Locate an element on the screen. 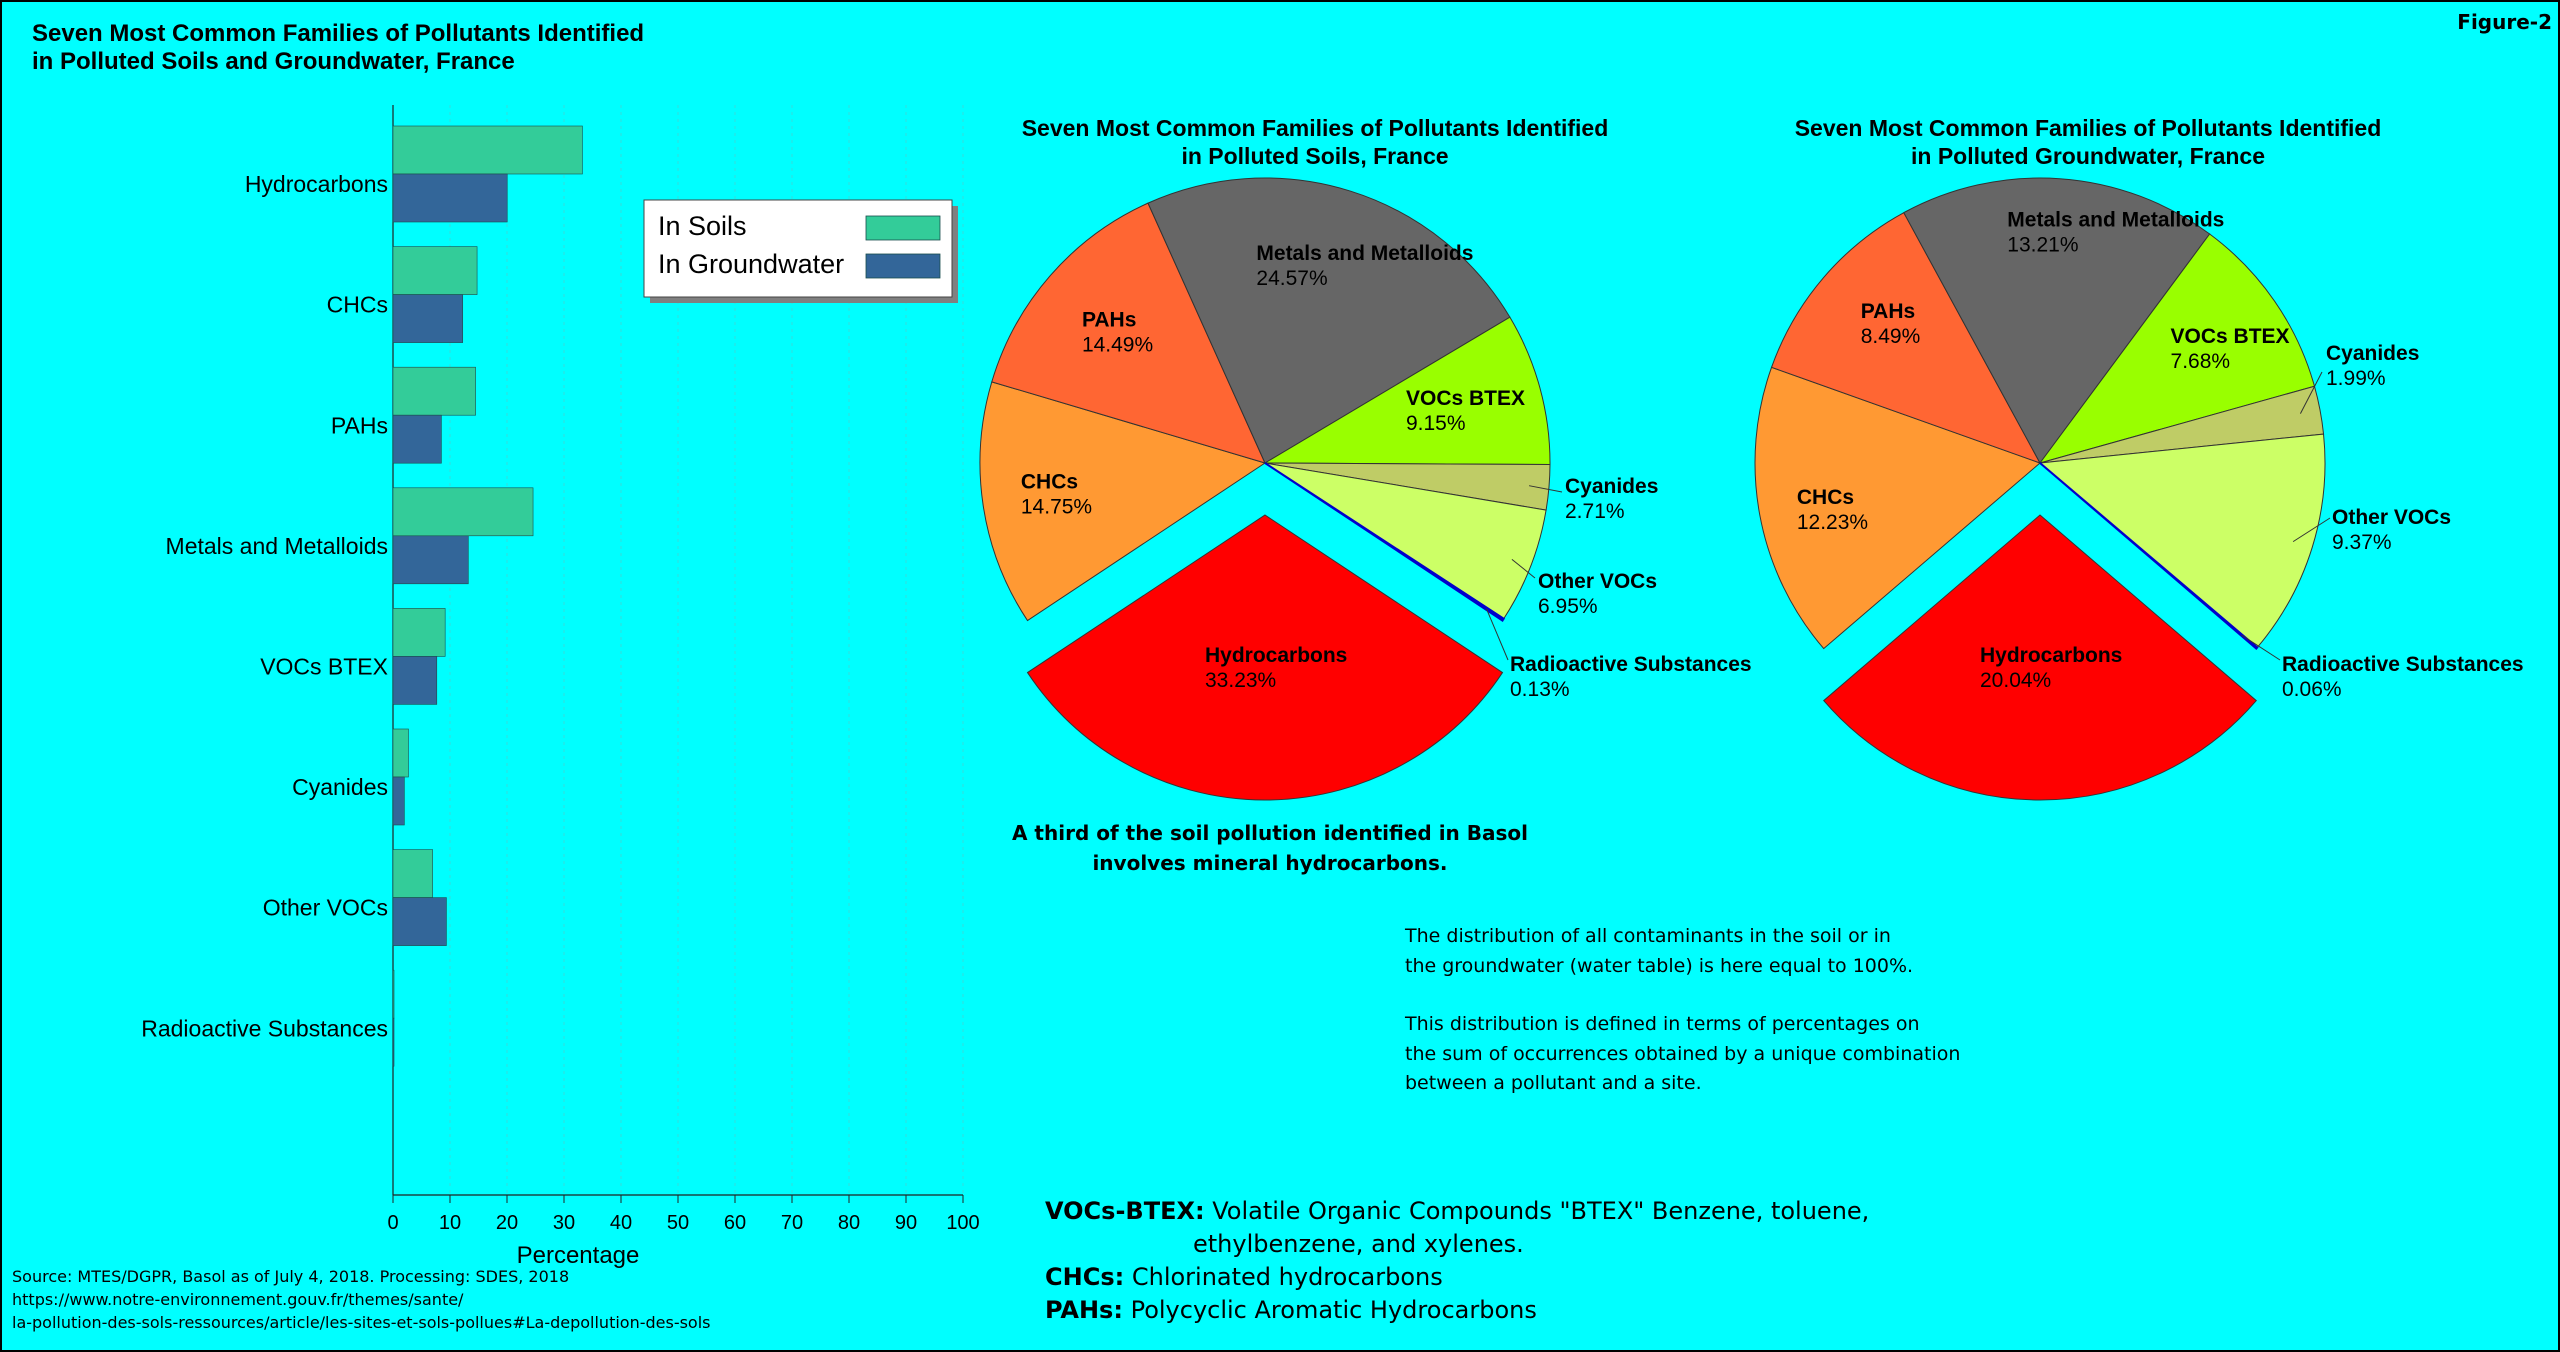 Image resolution: width=2560 pixels, height=1352 pixels. pie-soils-value-other-vocs: 6.95% is located at coordinates (1568, 606).